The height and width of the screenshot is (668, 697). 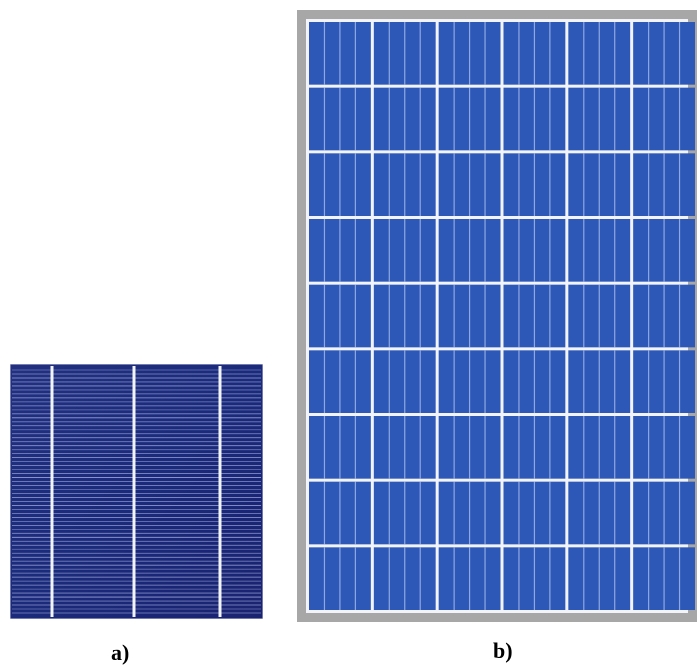 I want to click on solar-cell-image, so click(x=136, y=491).